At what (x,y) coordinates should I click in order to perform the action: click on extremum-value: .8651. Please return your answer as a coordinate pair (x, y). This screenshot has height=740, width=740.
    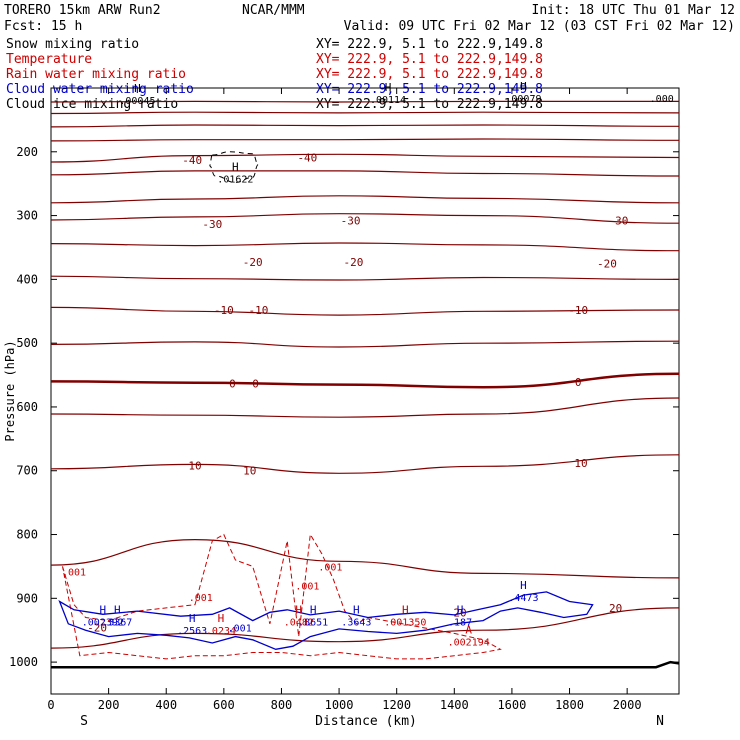
    Looking at the image, I should click on (313, 622).